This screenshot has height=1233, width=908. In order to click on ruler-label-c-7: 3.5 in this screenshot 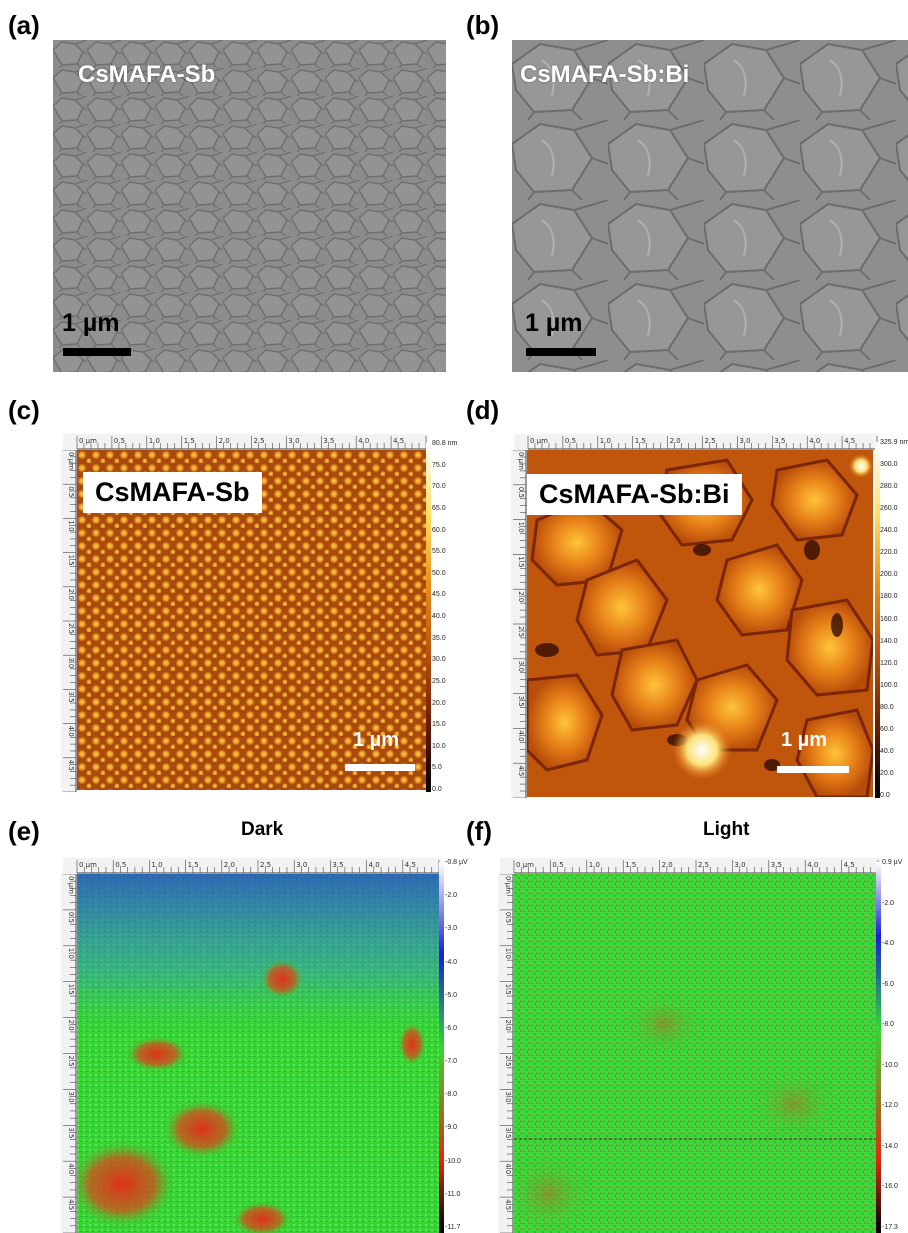, I will do `click(328, 441)`.